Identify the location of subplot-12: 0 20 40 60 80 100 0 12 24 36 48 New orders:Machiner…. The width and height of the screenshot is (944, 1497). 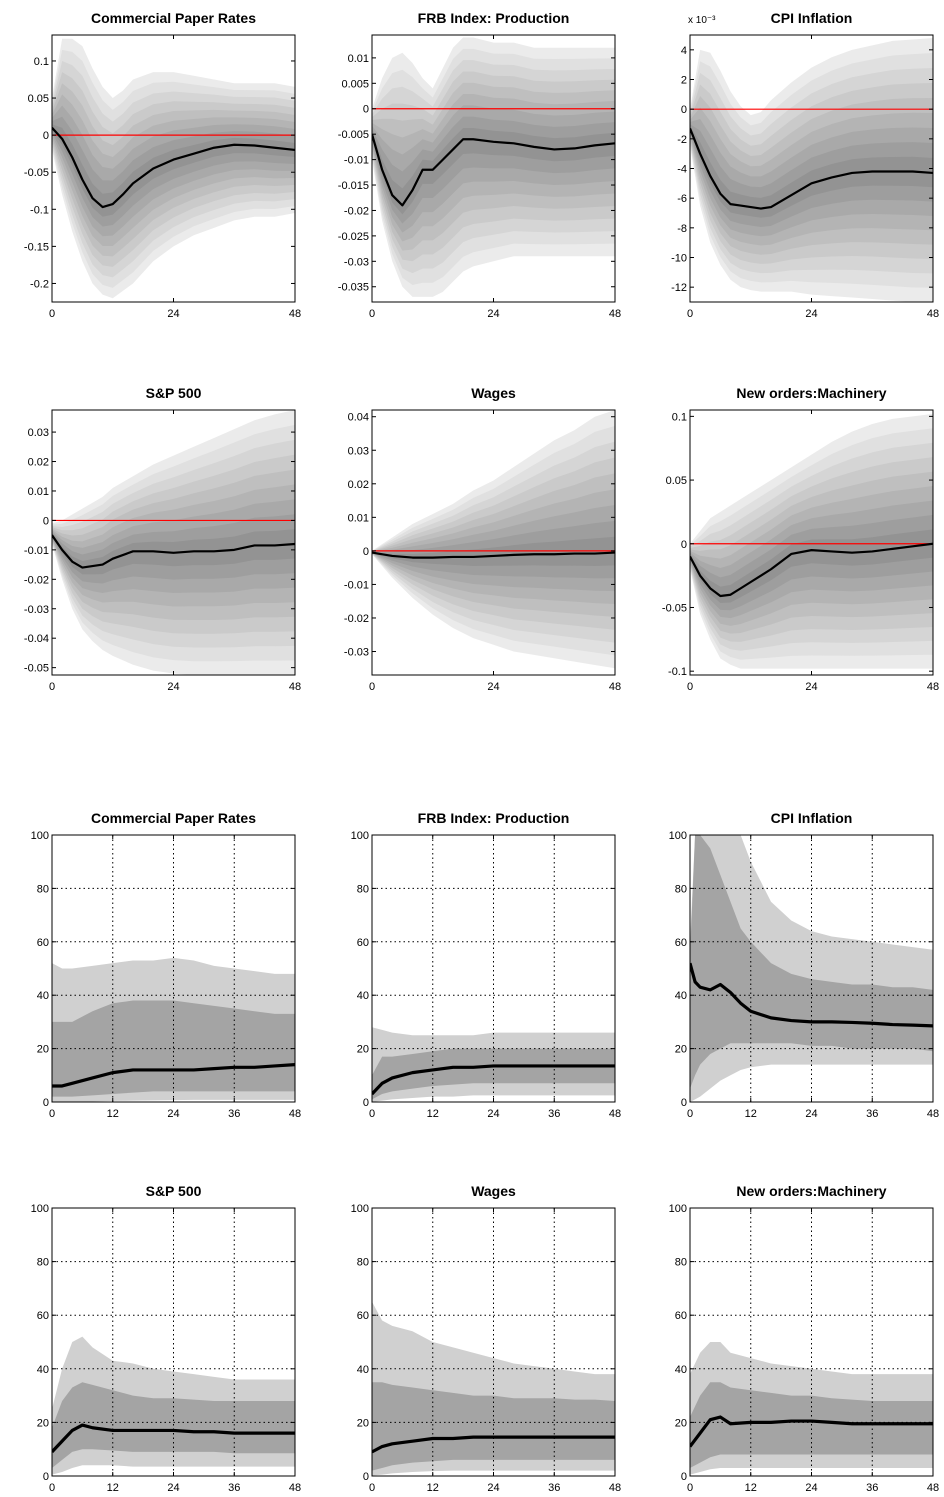
(804, 1338).